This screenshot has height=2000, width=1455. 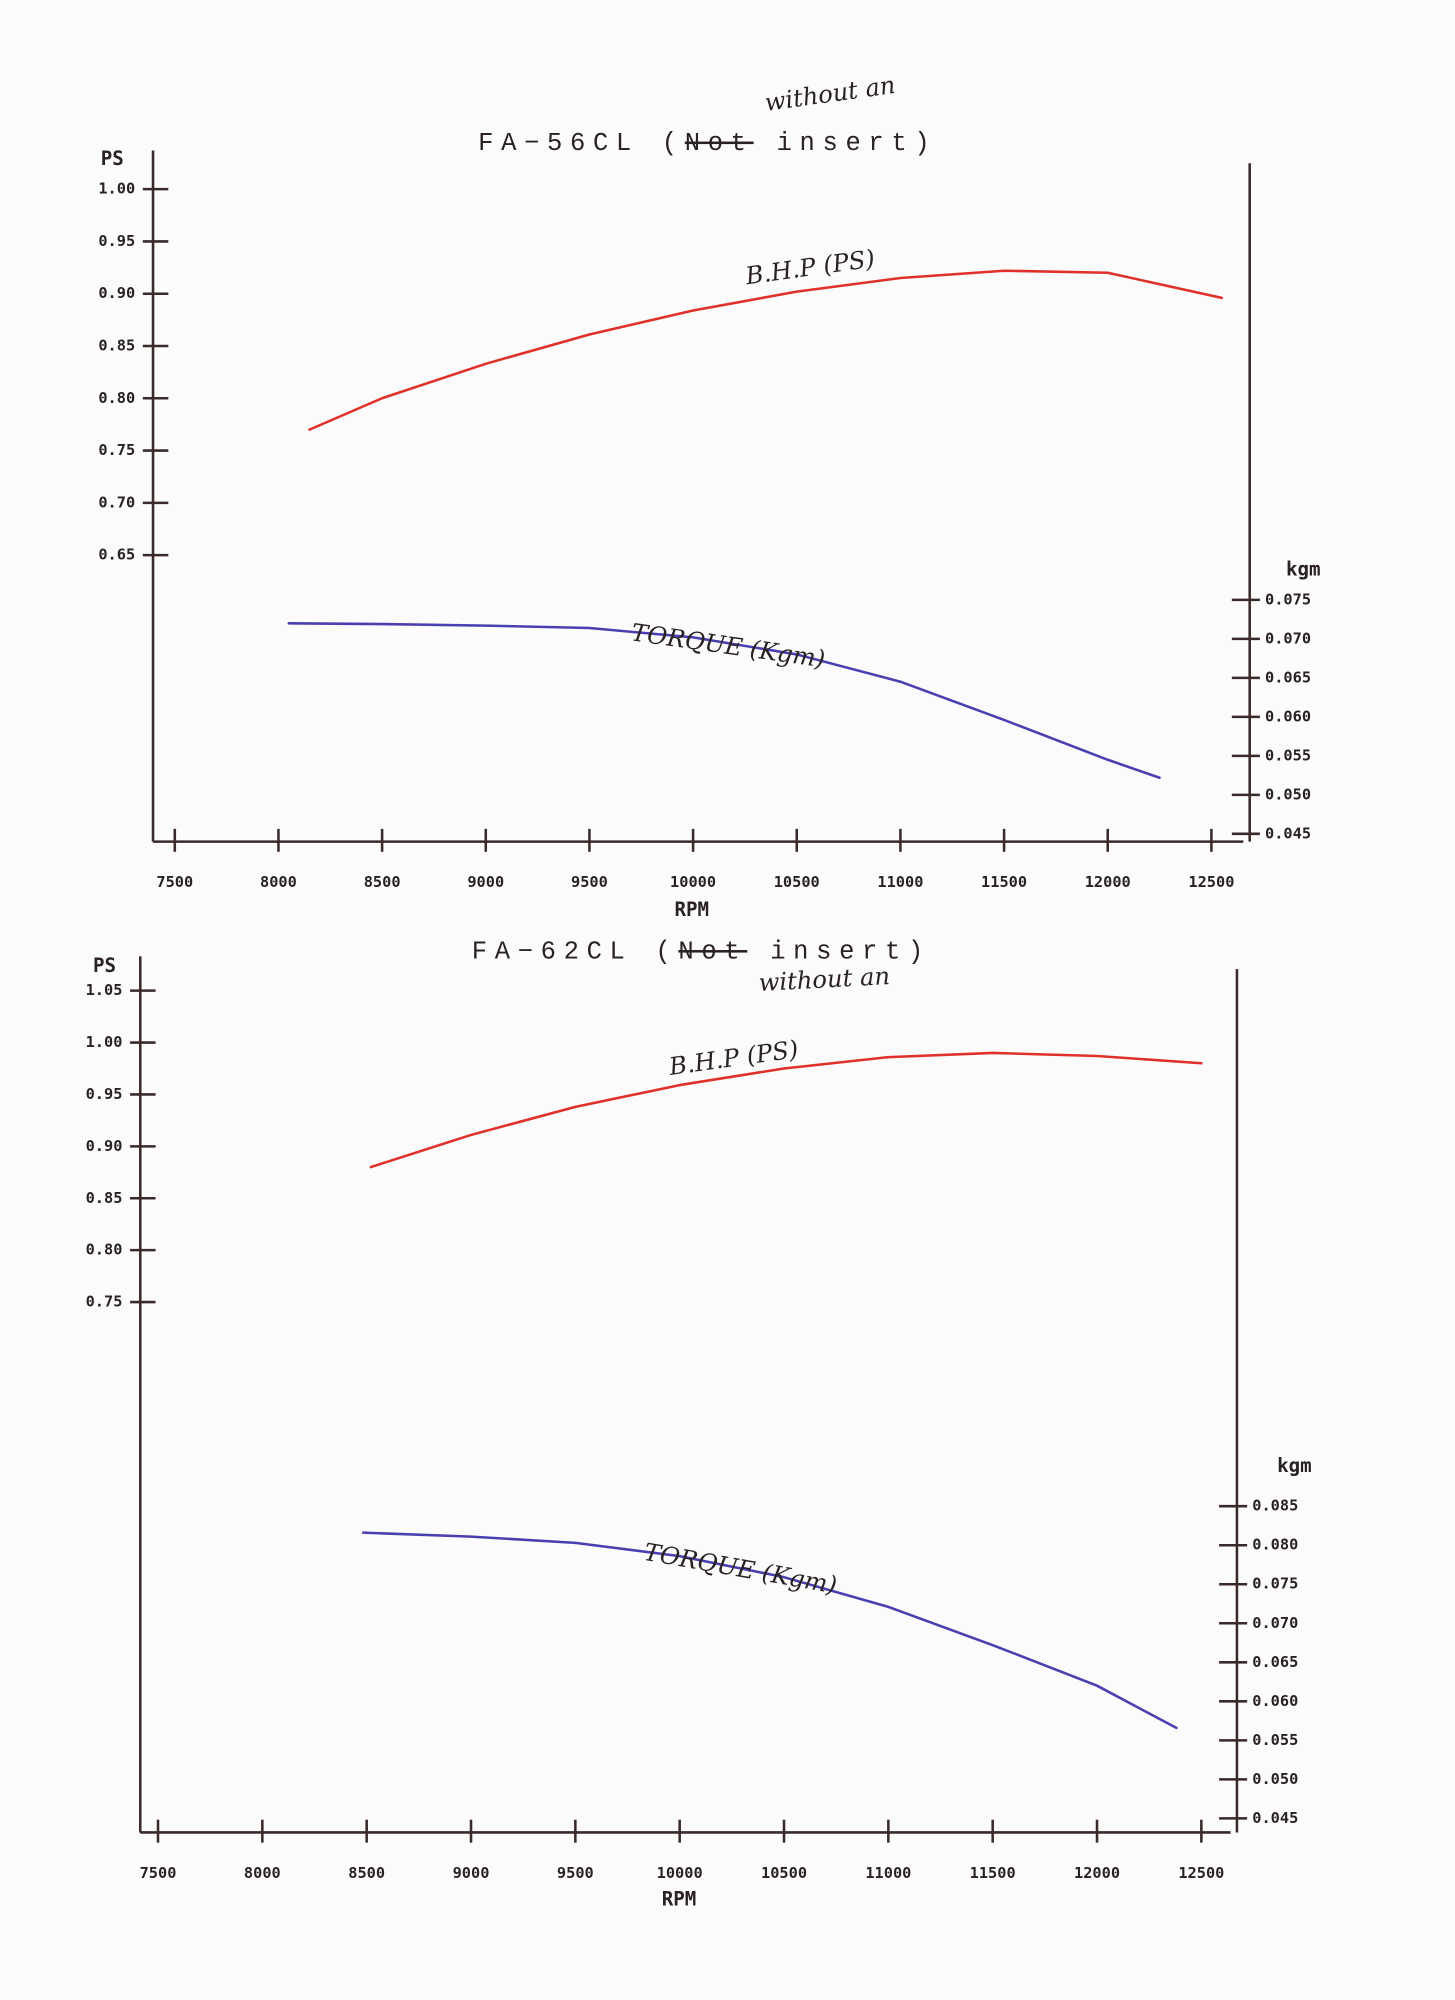 What do you see at coordinates (824, 979) in the screenshot?
I see `annotation: without an` at bounding box center [824, 979].